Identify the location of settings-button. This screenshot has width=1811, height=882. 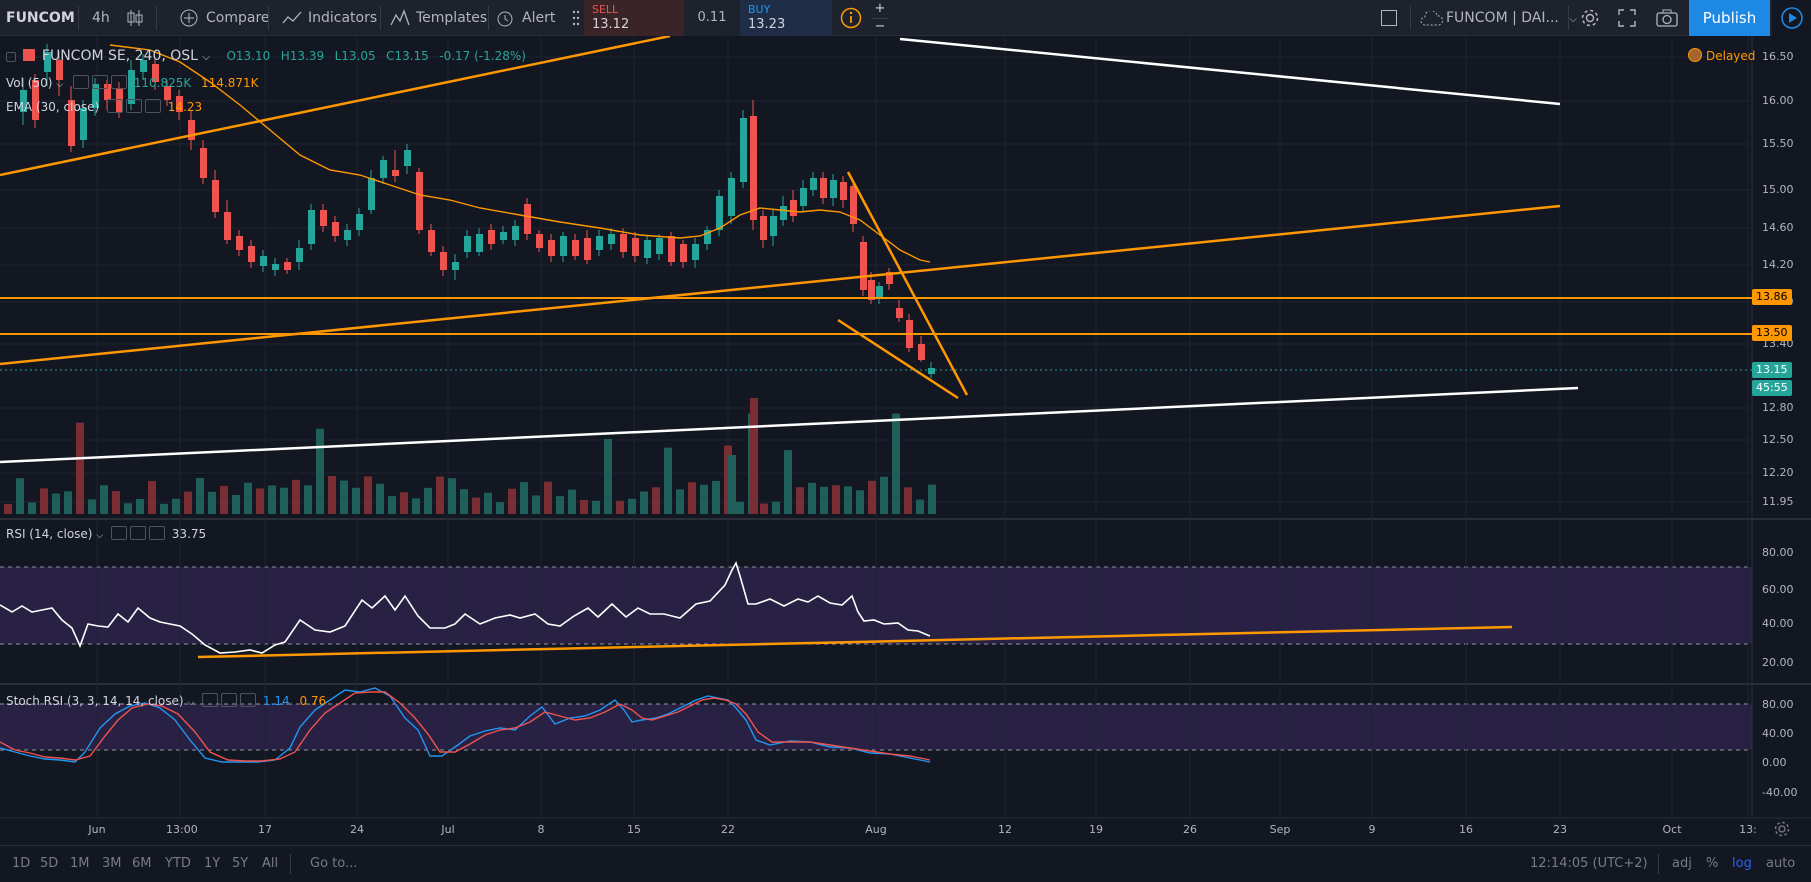
(1591, 18).